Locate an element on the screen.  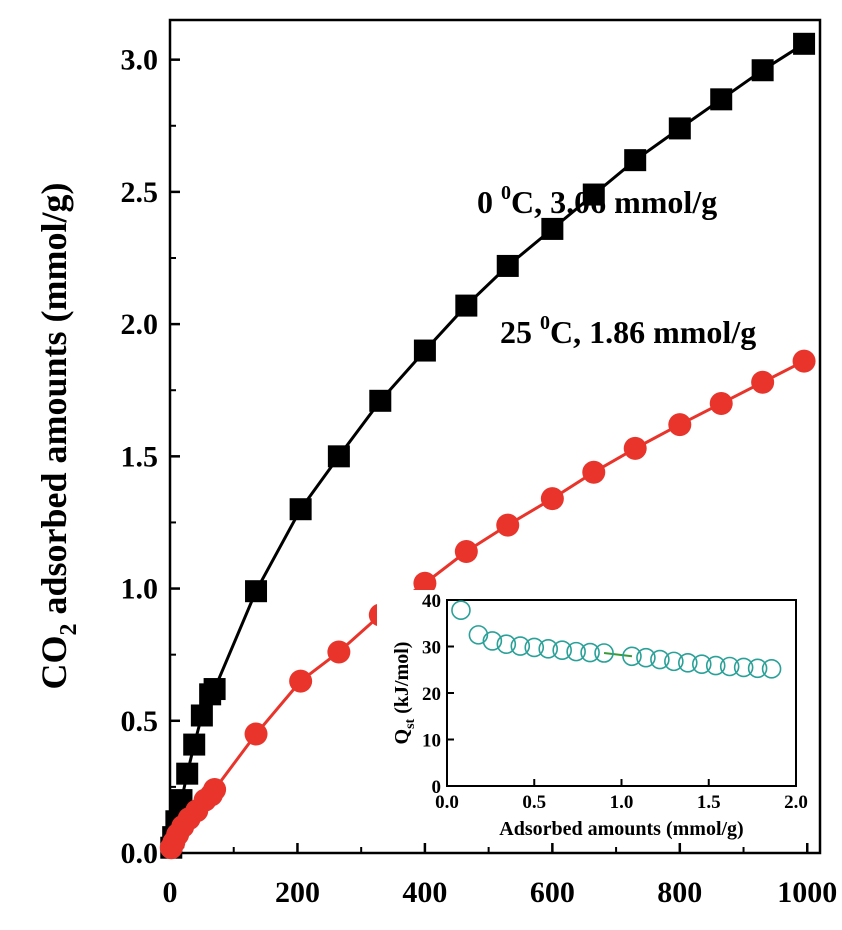
y-tick-label: 1.5 is located at coordinates (140, 456).